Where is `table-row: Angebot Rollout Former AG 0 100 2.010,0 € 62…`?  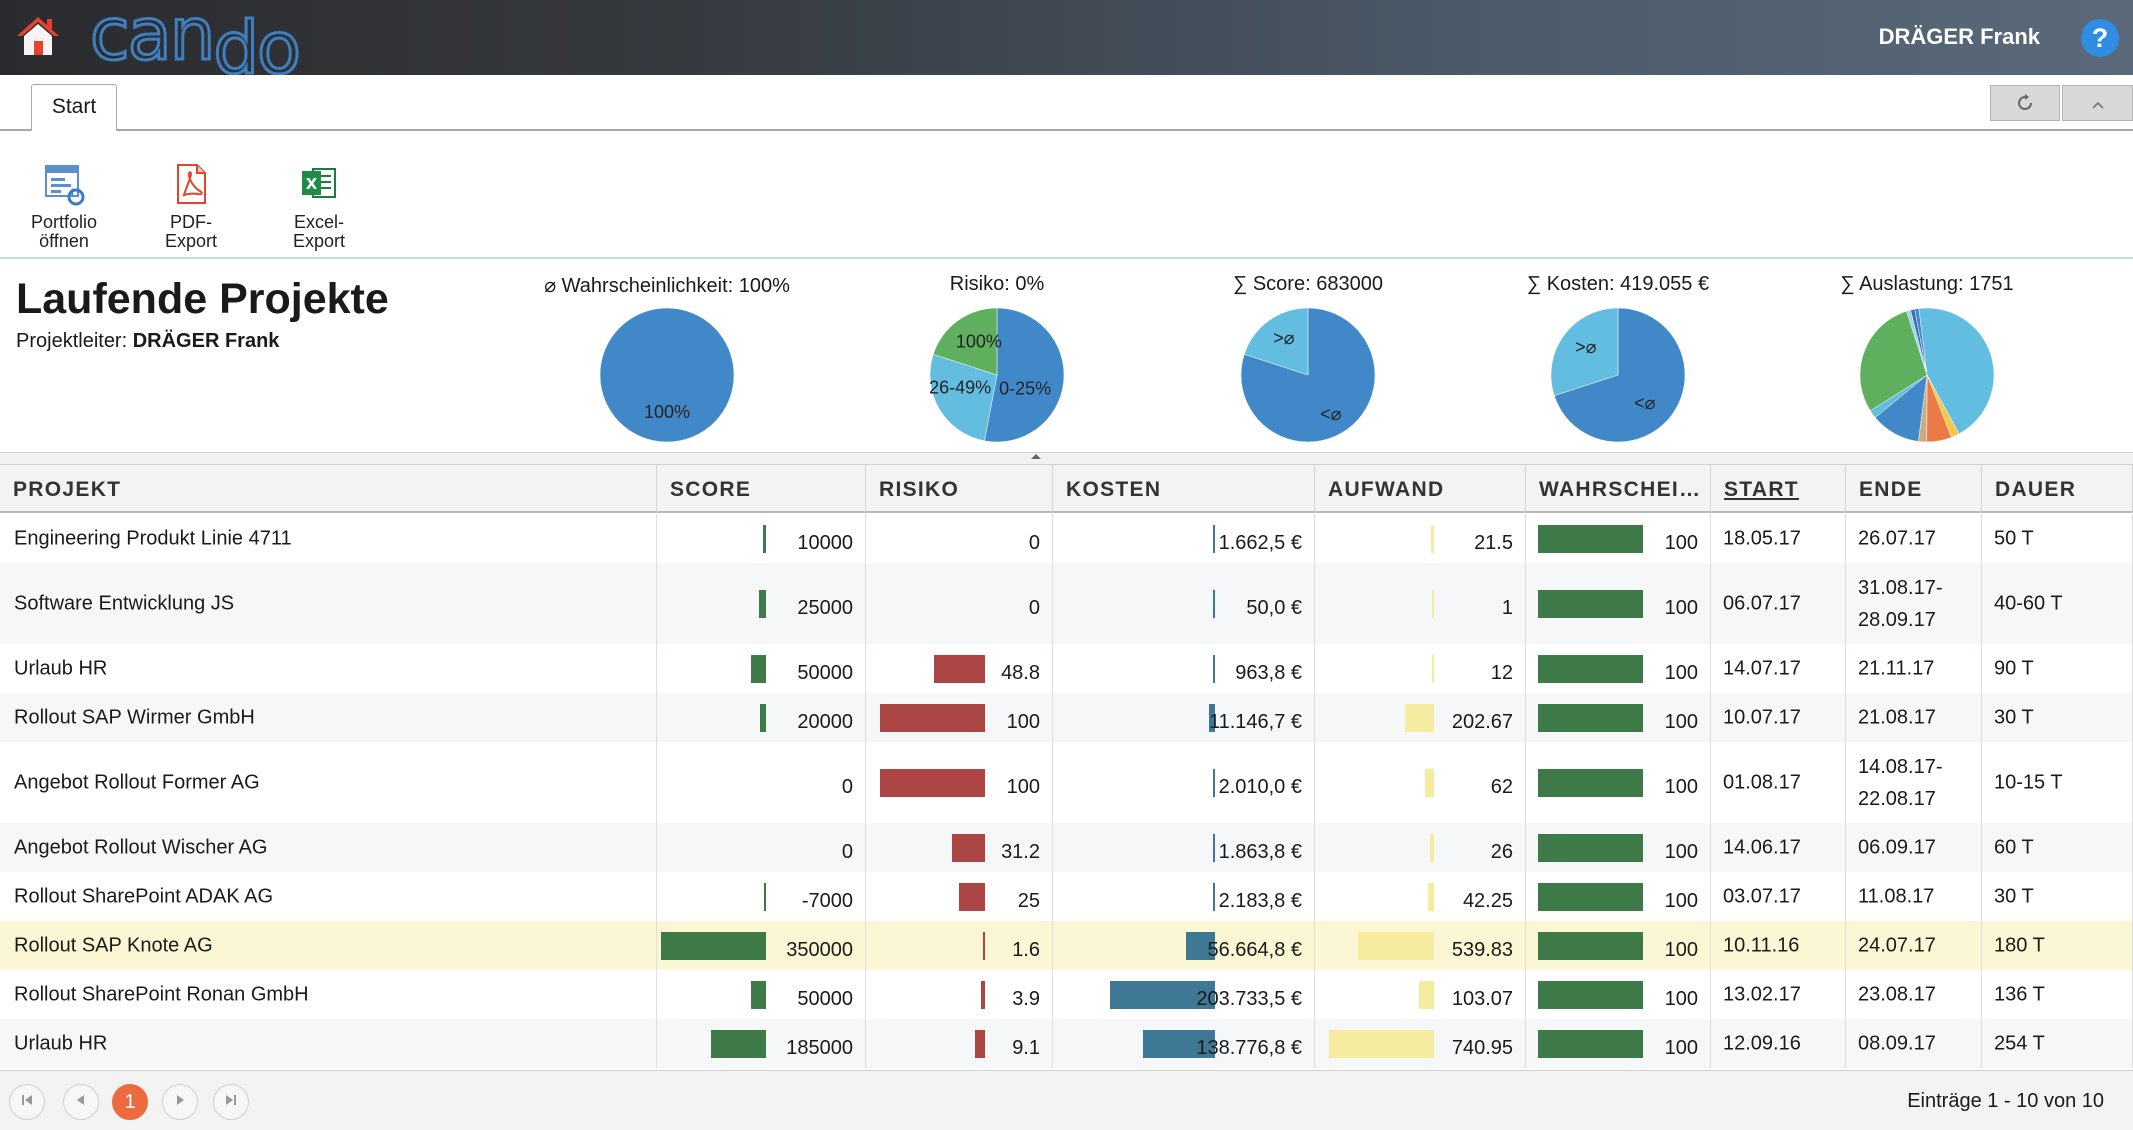
table-row: Angebot Rollout Former AG 0 100 2.010,0 € 62… is located at coordinates (1066, 782).